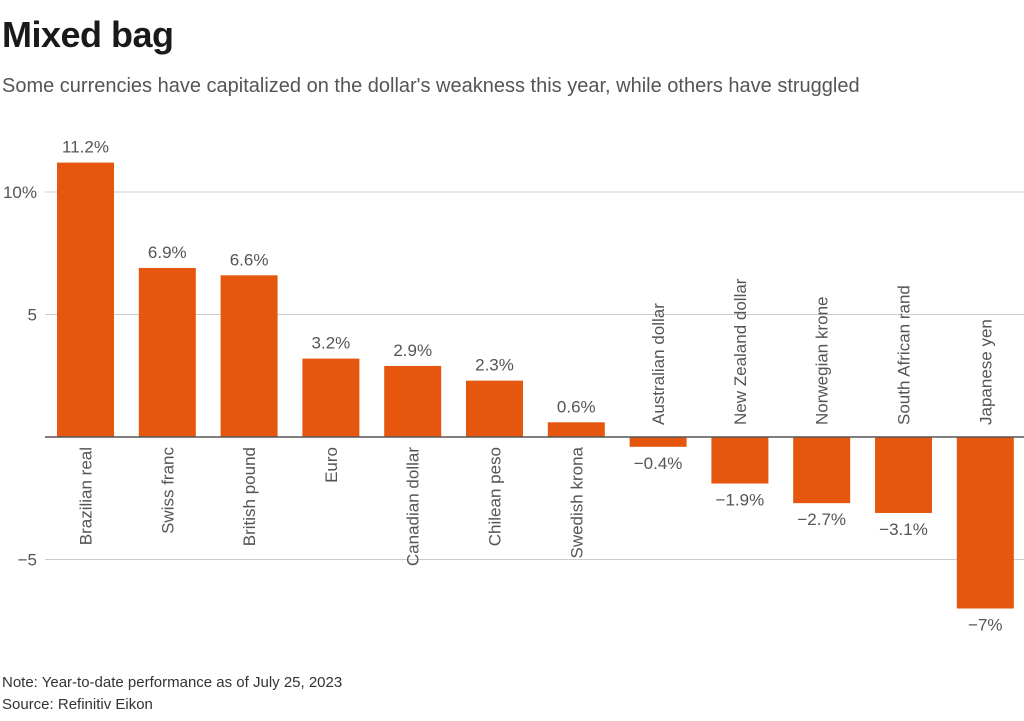 The image size is (1024, 721). Describe the element at coordinates (85, 147) in the screenshot. I see `data-label: 11.2%` at that location.